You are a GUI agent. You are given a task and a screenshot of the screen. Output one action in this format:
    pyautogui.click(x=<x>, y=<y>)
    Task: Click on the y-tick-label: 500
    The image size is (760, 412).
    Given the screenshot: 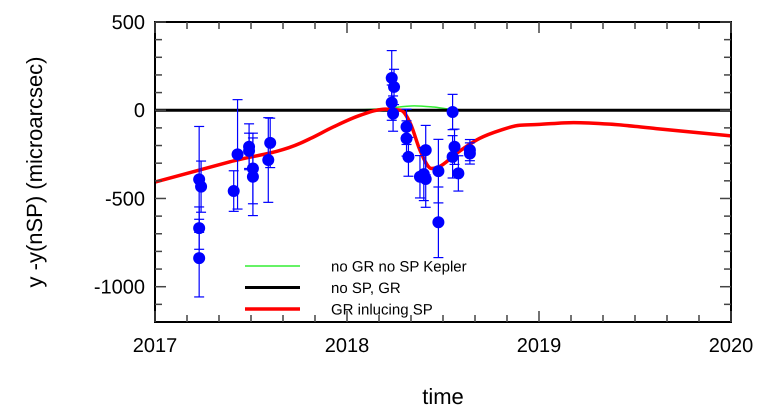 What is the action you would take?
    pyautogui.click(x=128, y=23)
    